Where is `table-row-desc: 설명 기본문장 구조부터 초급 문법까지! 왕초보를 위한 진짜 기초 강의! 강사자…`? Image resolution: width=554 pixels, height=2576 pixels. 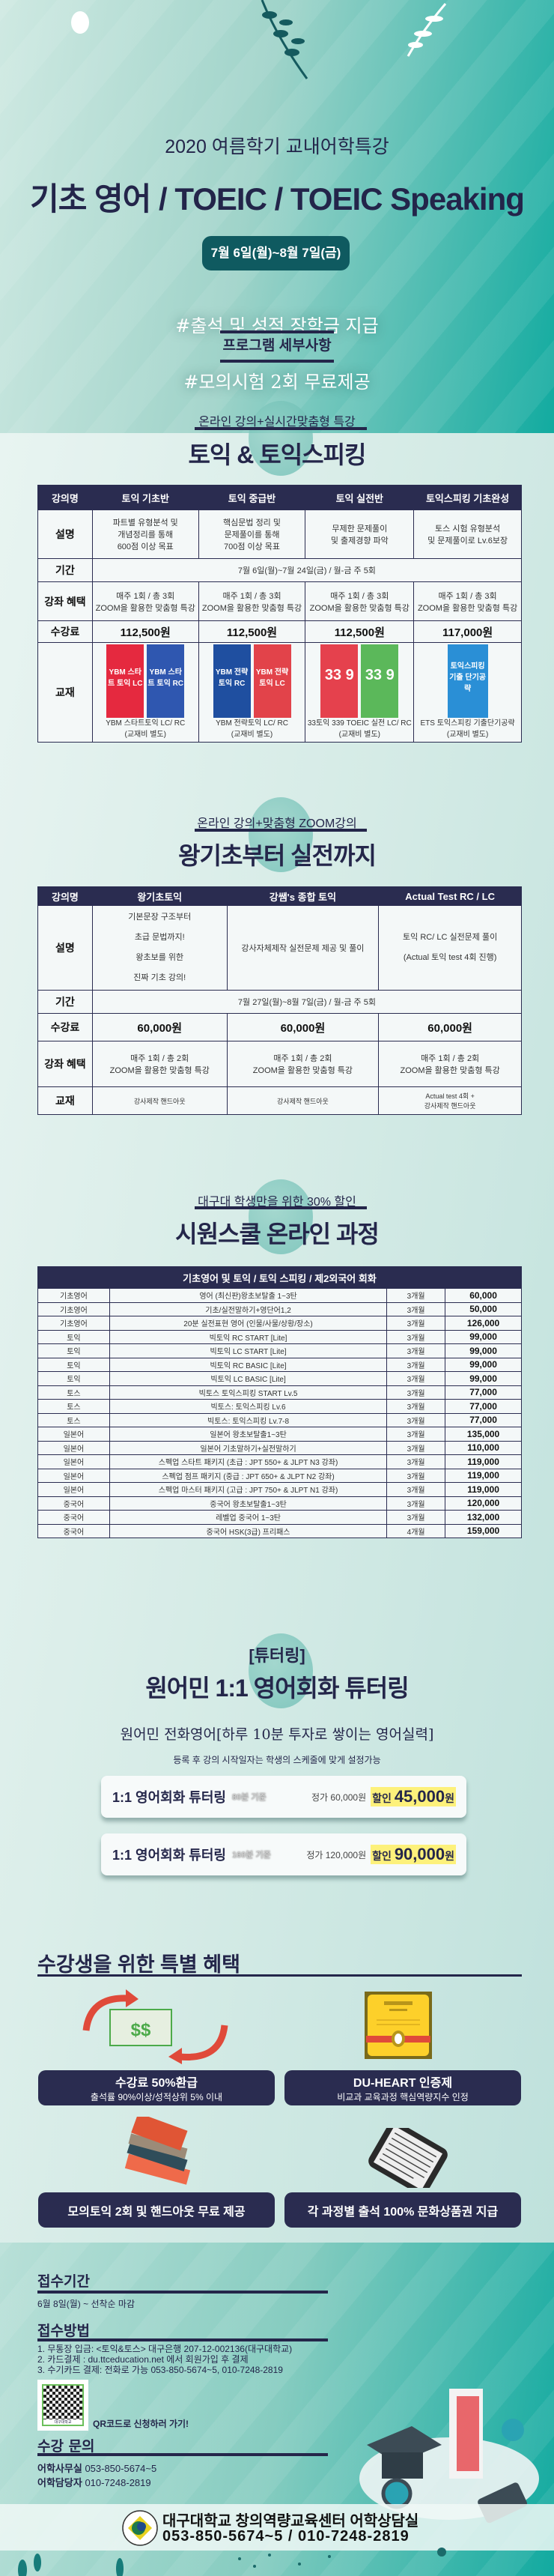 table-row-desc: 설명 기본문장 구조부터 초급 문법까지! 왕초보를 위한 진짜 기초 강의! 강사자… is located at coordinates (280, 948).